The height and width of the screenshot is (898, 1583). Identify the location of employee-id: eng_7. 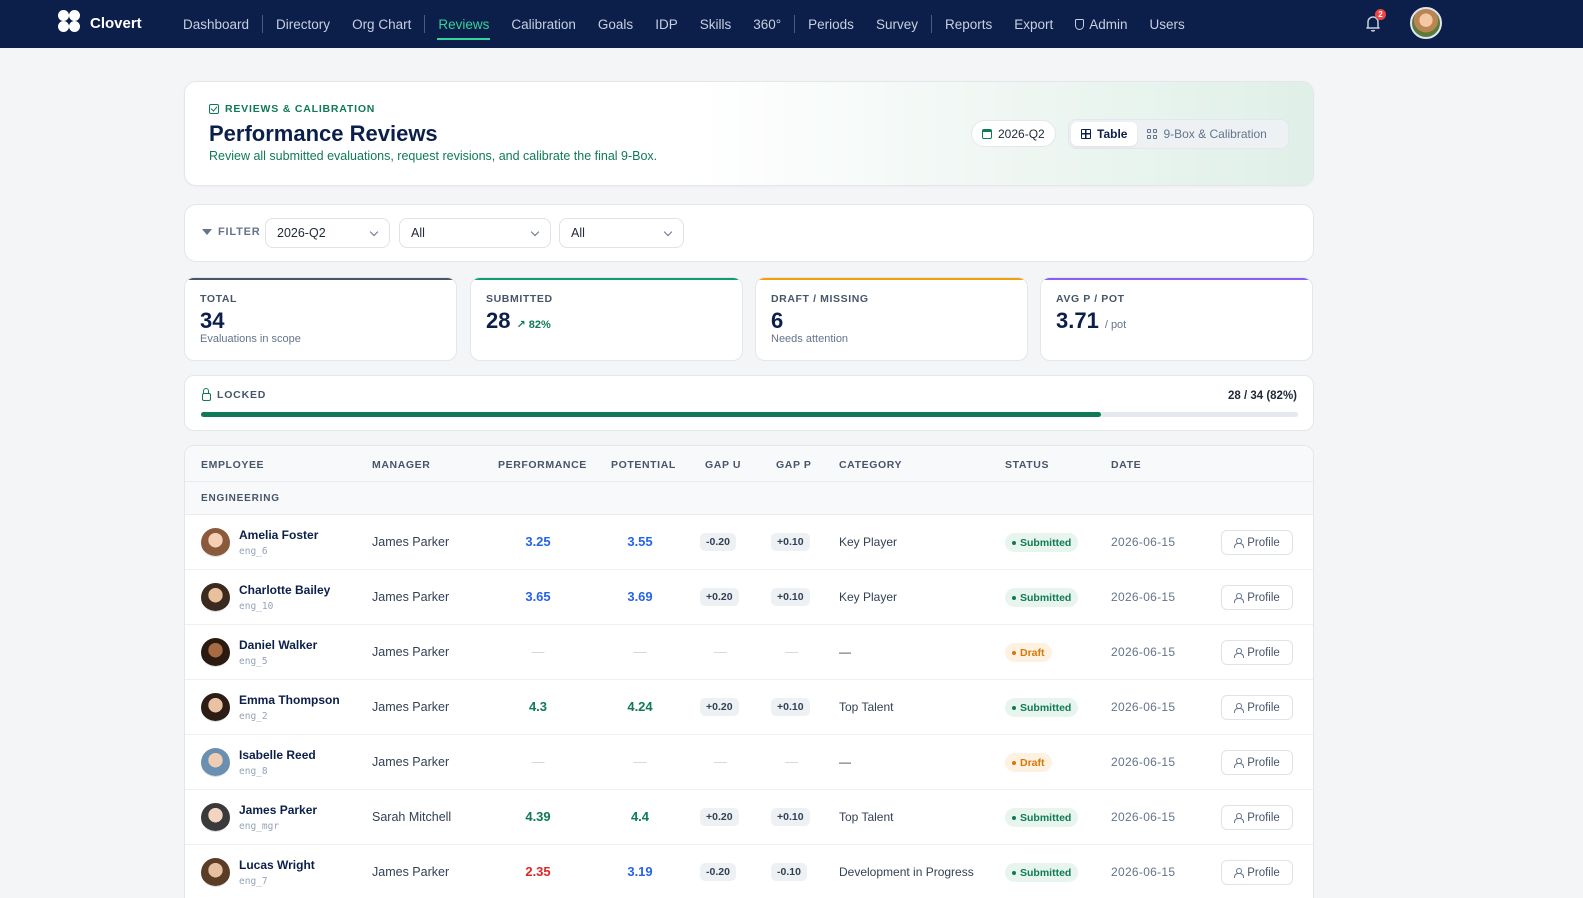
(253, 881).